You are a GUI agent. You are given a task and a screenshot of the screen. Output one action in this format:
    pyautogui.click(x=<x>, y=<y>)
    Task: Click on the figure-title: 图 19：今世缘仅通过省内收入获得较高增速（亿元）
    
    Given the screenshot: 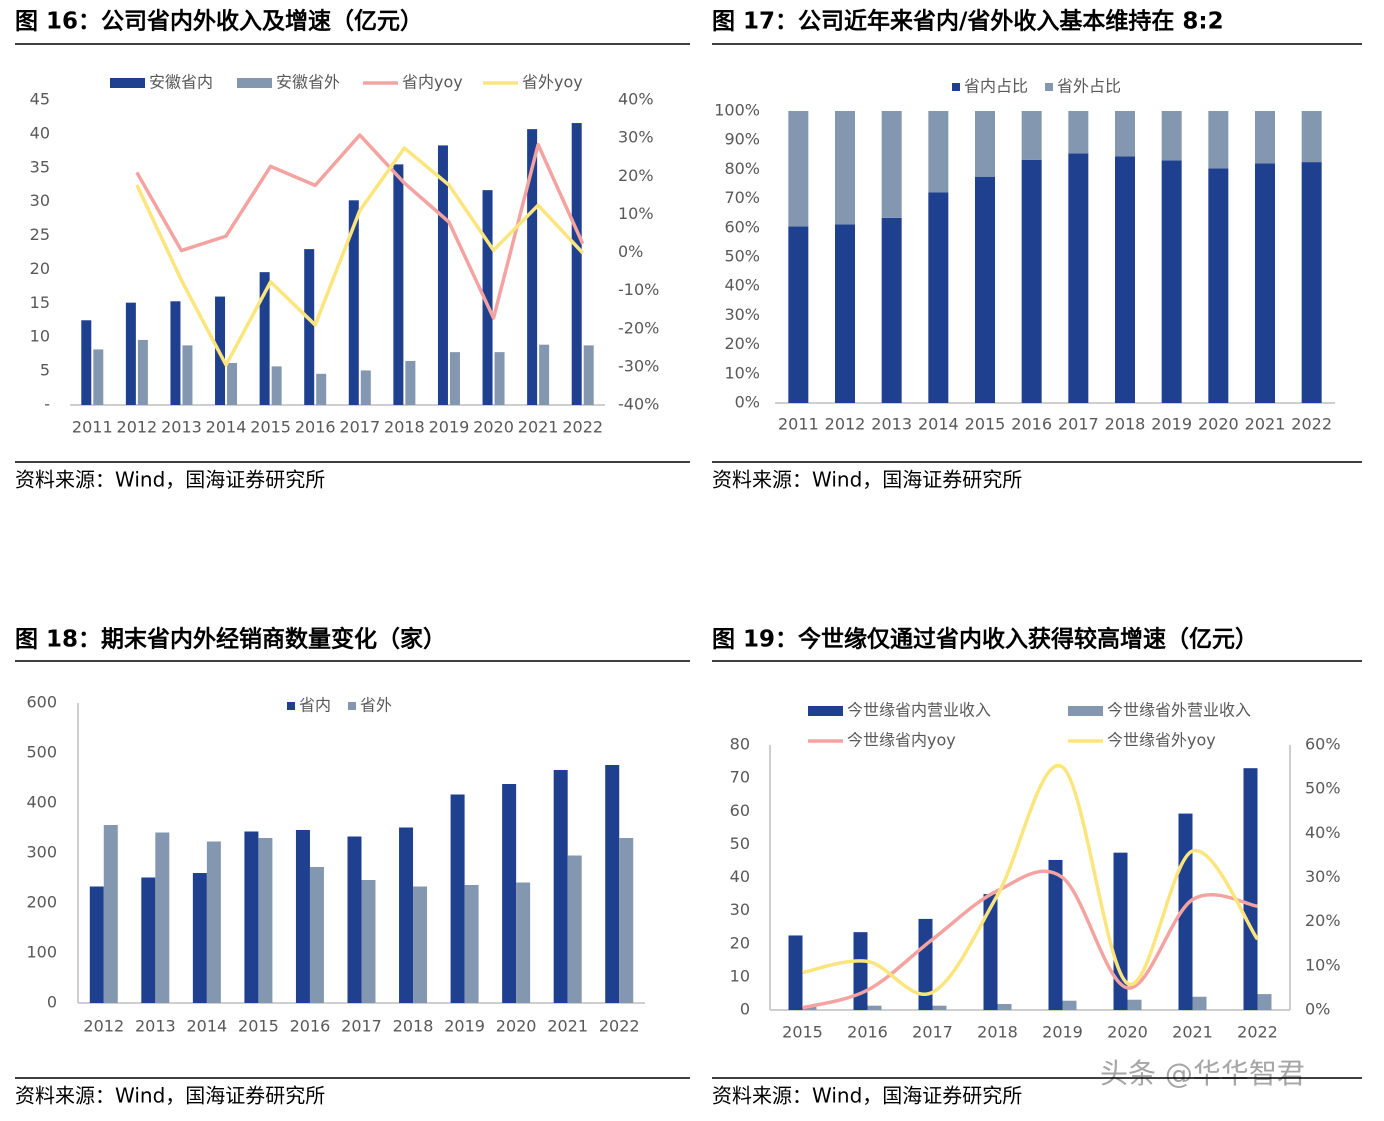 What is the action you would take?
    pyautogui.click(x=985, y=639)
    